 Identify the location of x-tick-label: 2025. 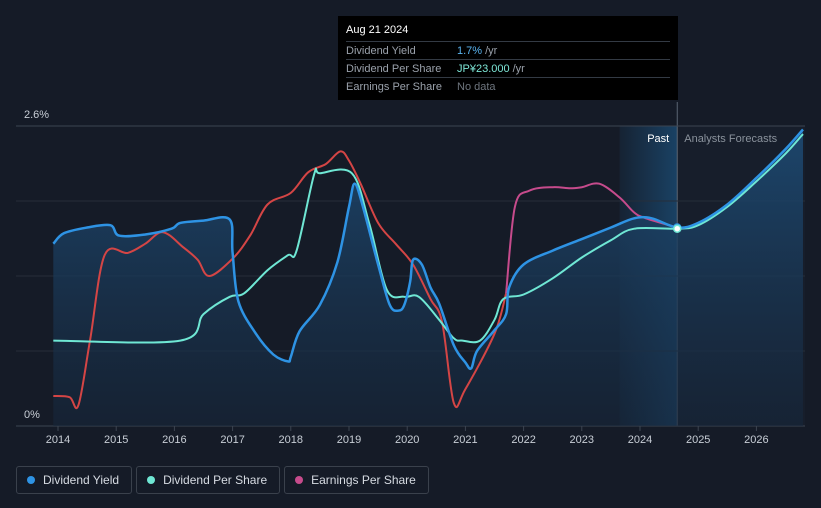
(698, 440).